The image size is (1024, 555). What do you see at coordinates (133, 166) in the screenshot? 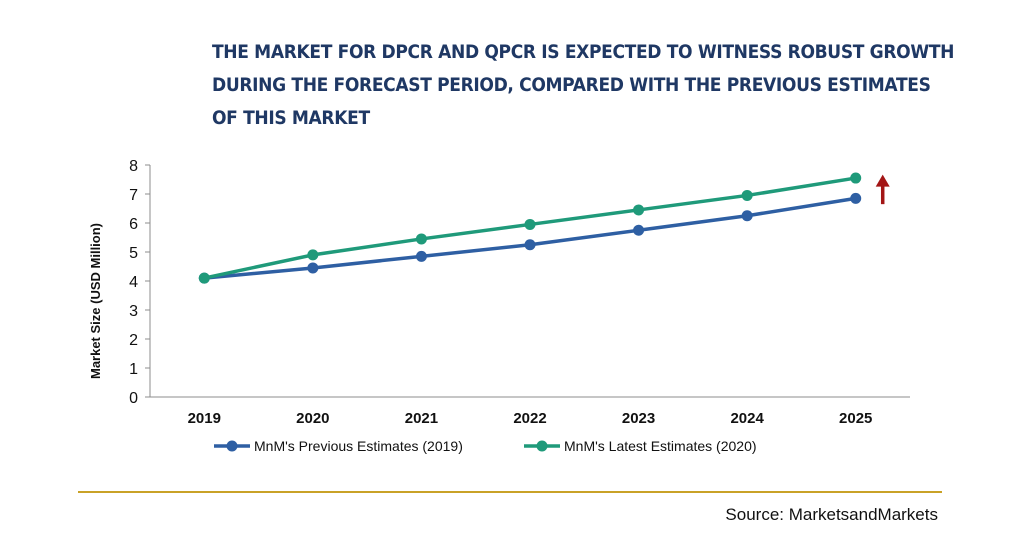
I see `y-tick-label: 8` at bounding box center [133, 166].